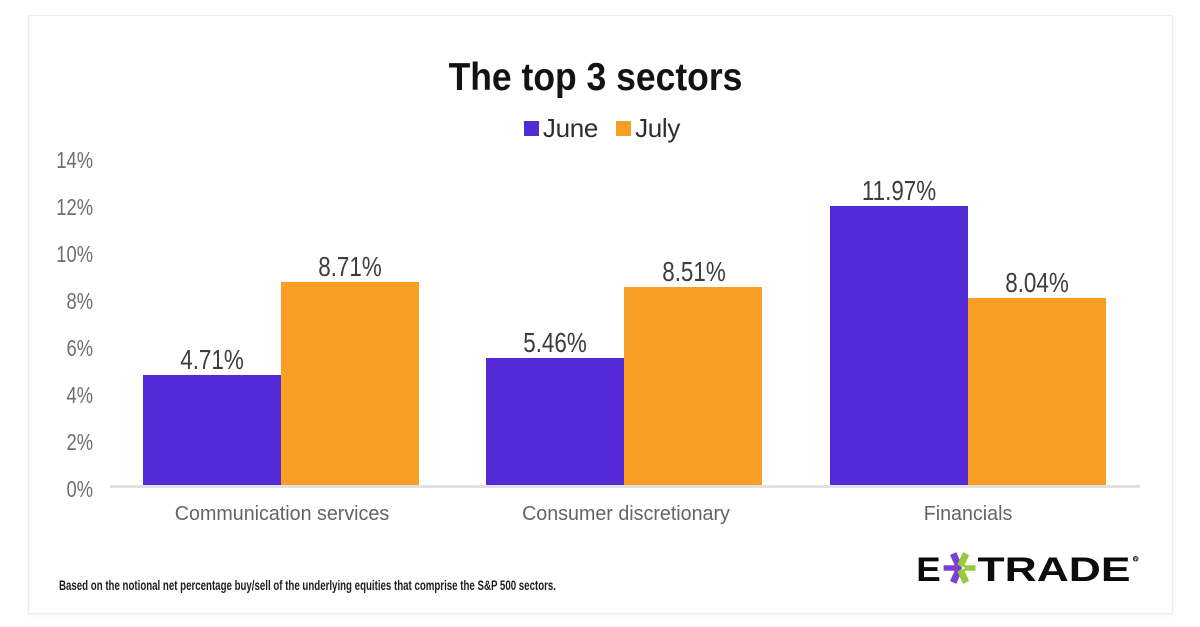  Describe the element at coordinates (1054, 569) in the screenshot. I see `svg-text: TRADE` at that location.